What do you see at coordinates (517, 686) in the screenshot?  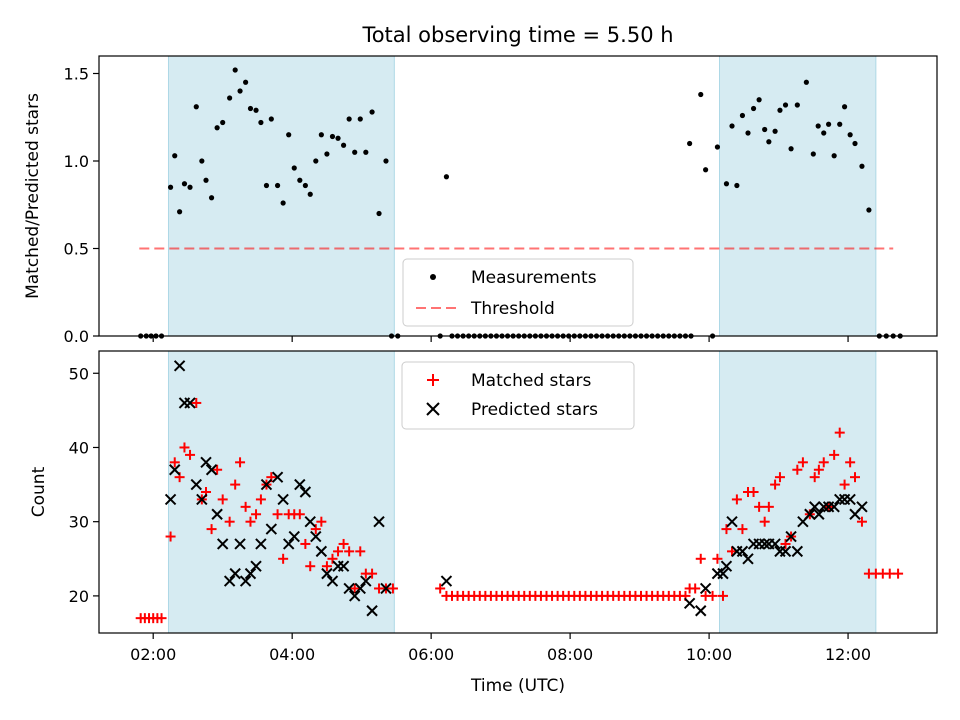 I see `x-axis-label: Time (UTC)` at bounding box center [517, 686].